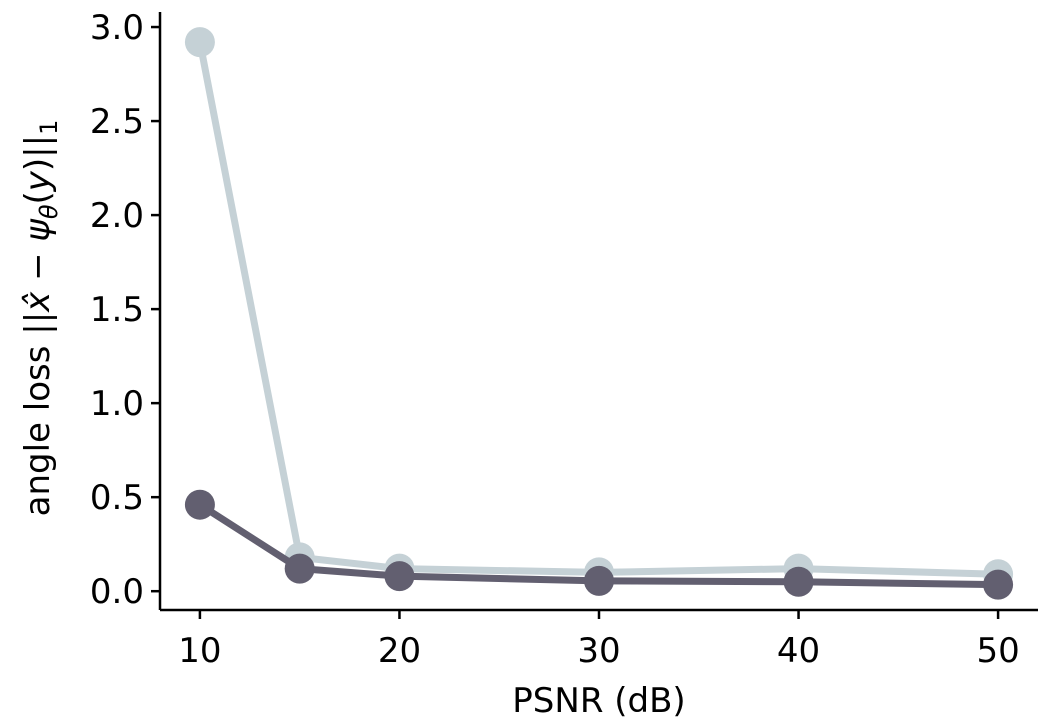 This screenshot has height=721, width=1038. What do you see at coordinates (117, 498) in the screenshot?
I see `y-tick-label: 0.5` at bounding box center [117, 498].